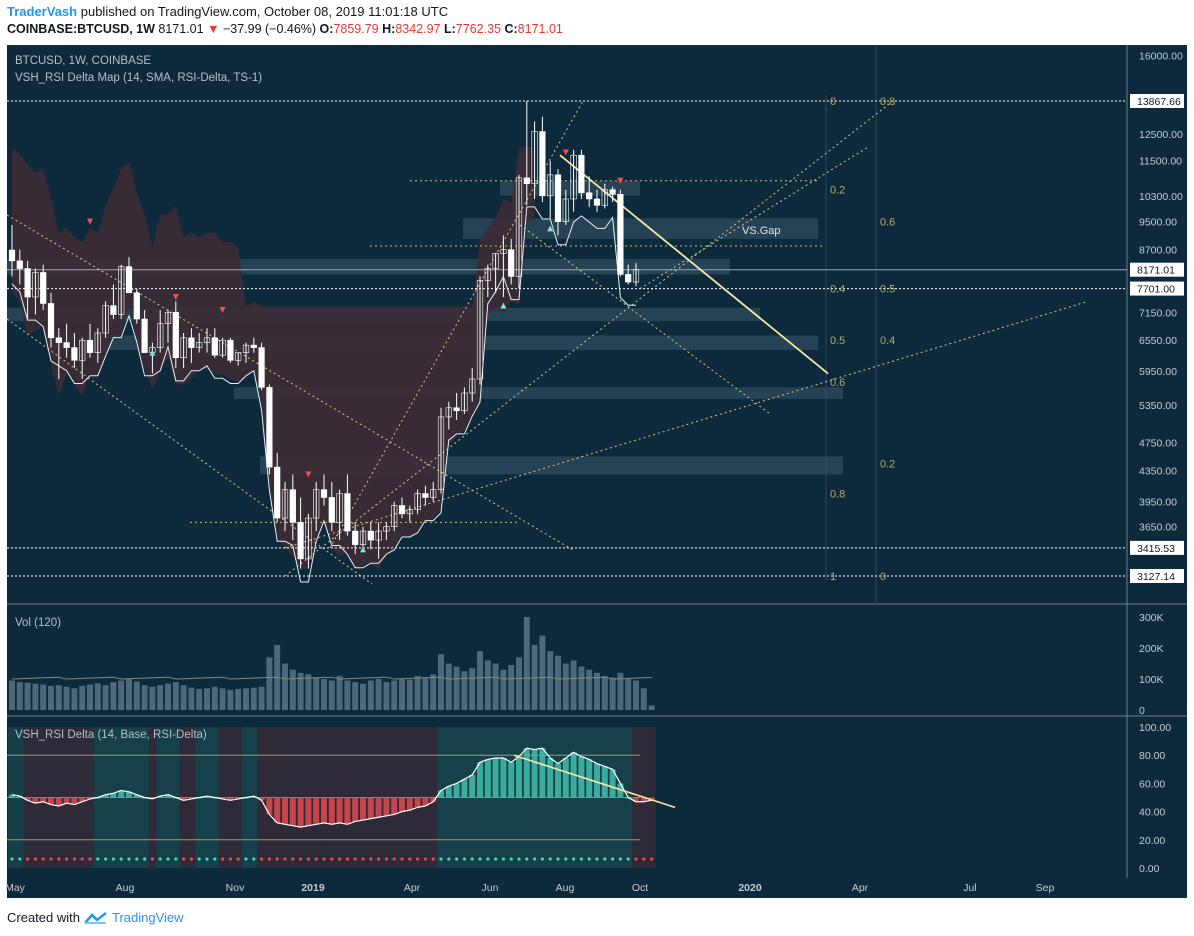  What do you see at coordinates (363, 549) in the screenshot?
I see `buy-signal-icon` at bounding box center [363, 549].